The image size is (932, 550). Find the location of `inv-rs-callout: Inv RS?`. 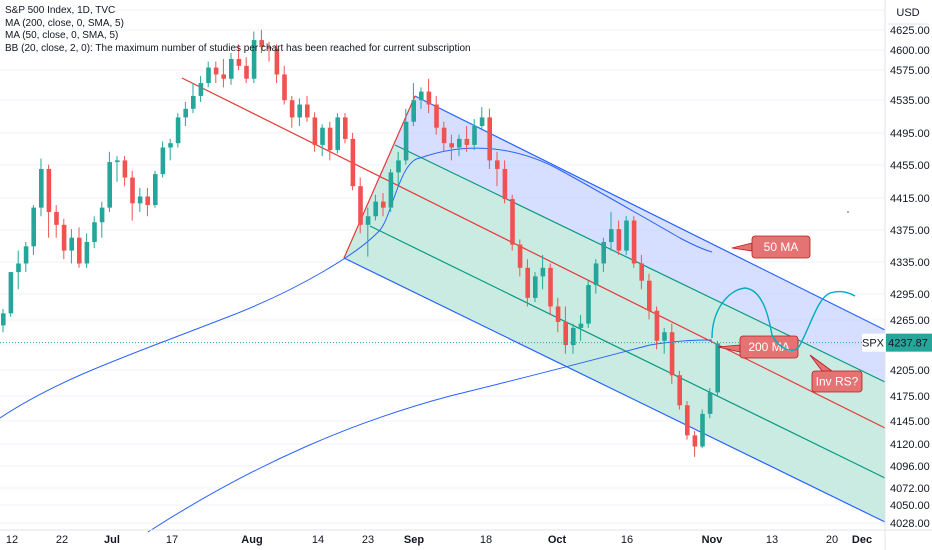

inv-rs-callout: Inv RS? is located at coordinates (836, 373).